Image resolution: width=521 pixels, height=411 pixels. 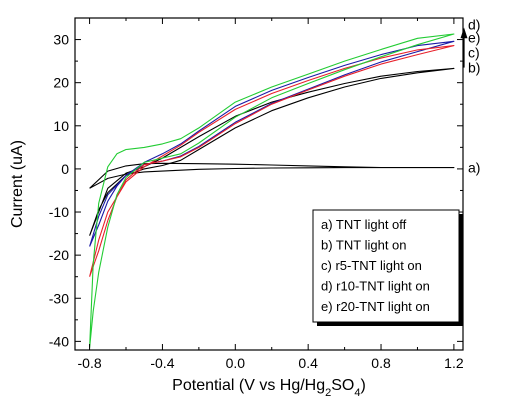 I want to click on curve-end-label: d), so click(x=474, y=24).